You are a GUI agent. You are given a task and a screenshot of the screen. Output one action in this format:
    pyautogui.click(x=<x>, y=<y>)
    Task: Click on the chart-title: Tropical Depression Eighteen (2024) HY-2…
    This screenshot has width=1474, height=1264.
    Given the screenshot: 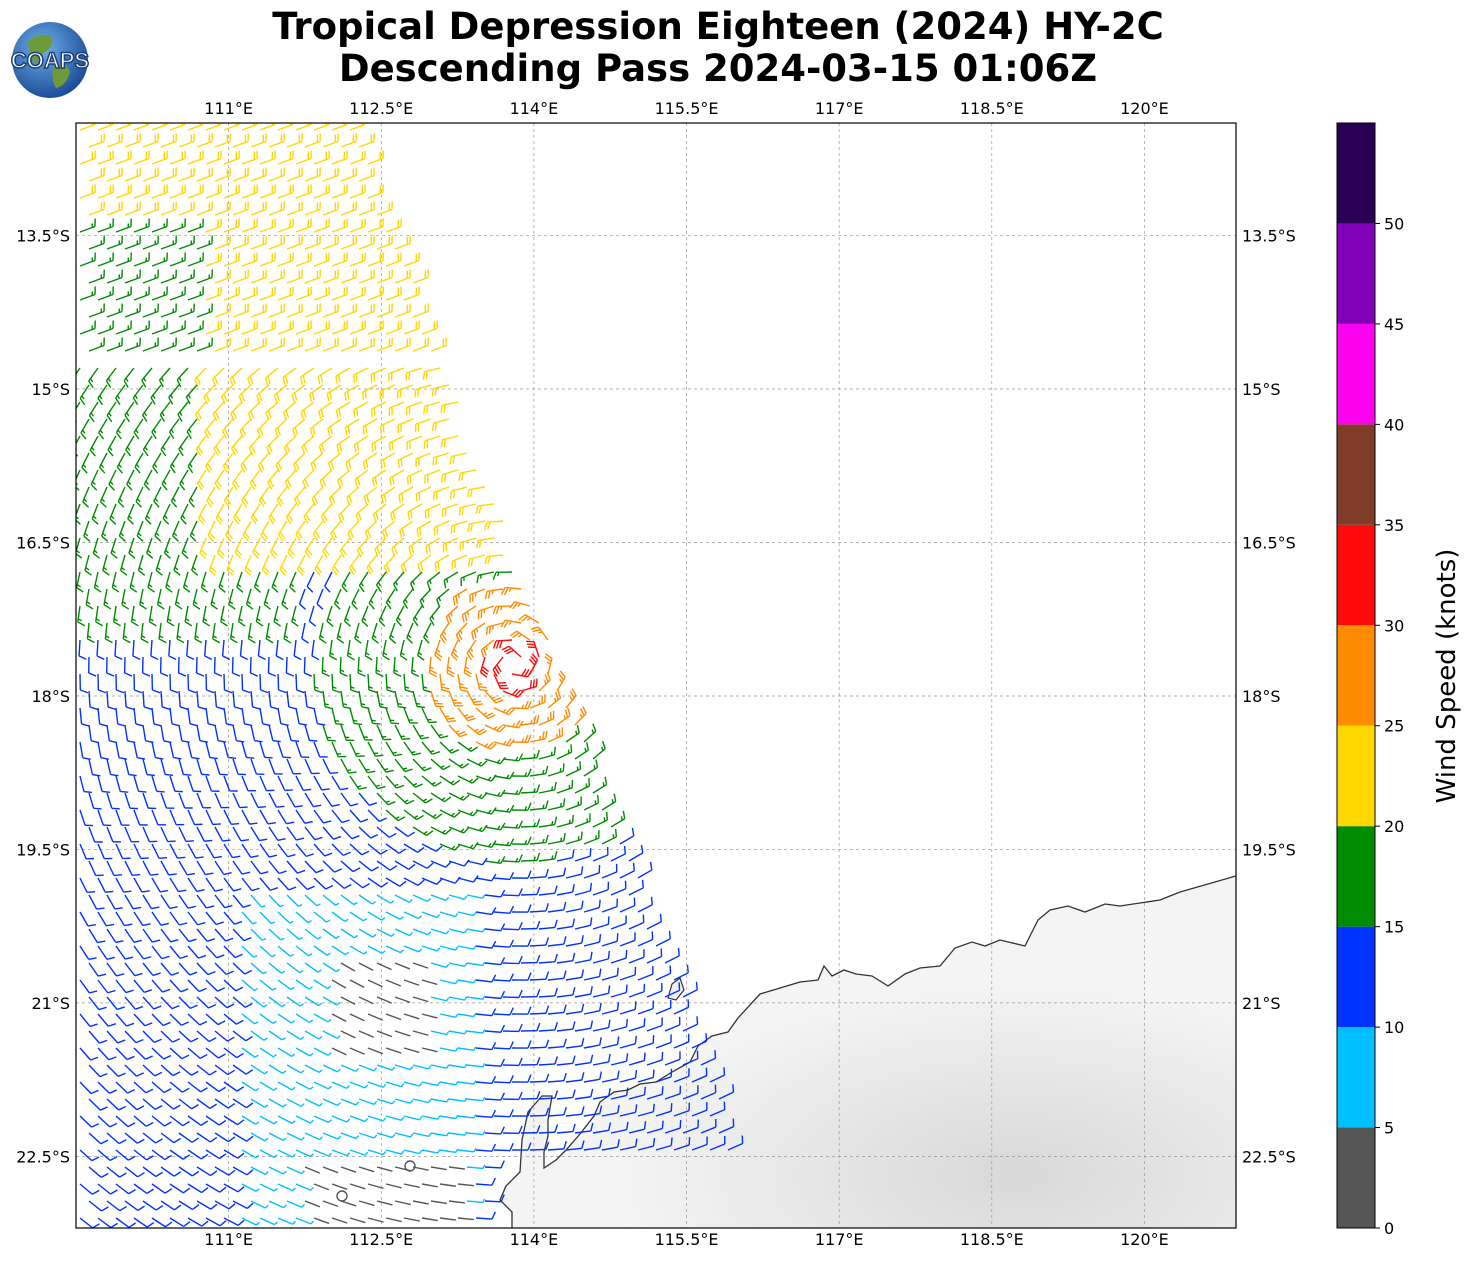 What is the action you would take?
    pyautogui.click(x=718, y=48)
    